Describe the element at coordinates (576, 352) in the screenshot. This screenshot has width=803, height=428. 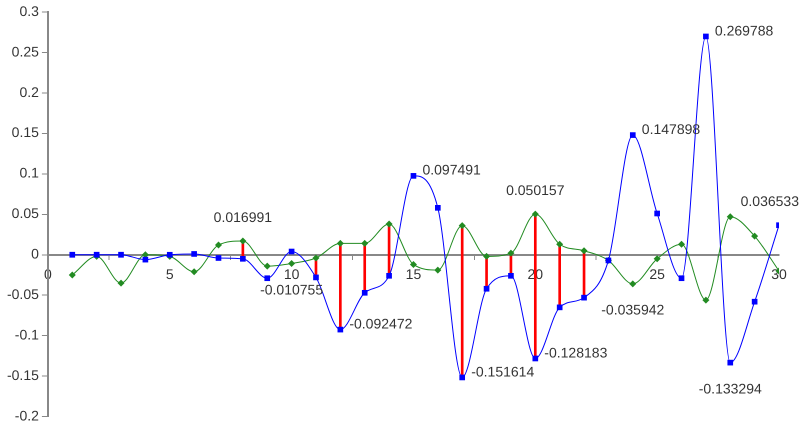
I see `data-label: -0.128183` at that location.